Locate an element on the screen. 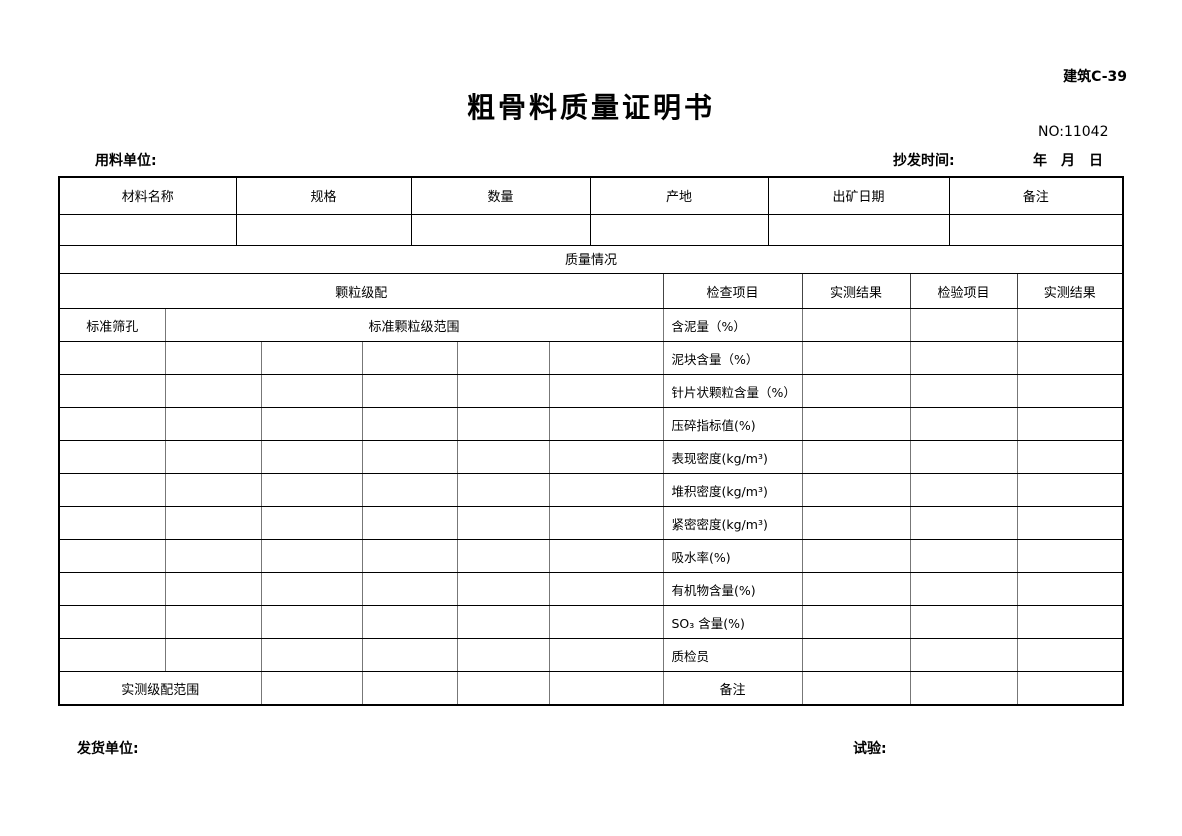 This screenshot has width=1182, height=836. column-header-remark: 备注 is located at coordinates (1035, 196).